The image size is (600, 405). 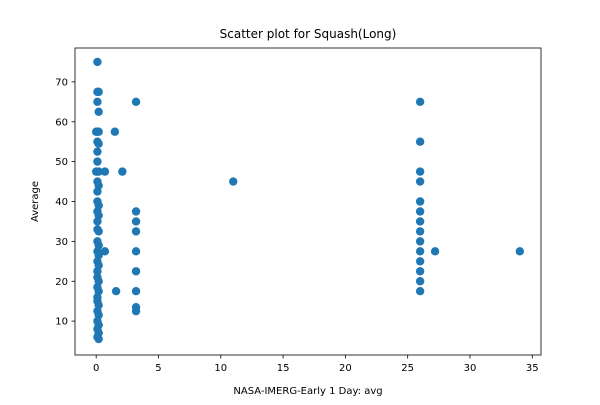 What do you see at coordinates (470, 368) in the screenshot?
I see `x-tick-label: 30` at bounding box center [470, 368].